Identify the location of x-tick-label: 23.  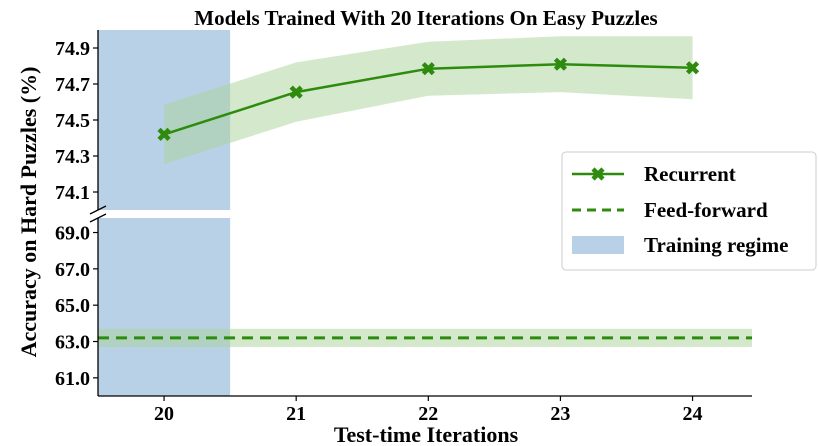
(560, 414).